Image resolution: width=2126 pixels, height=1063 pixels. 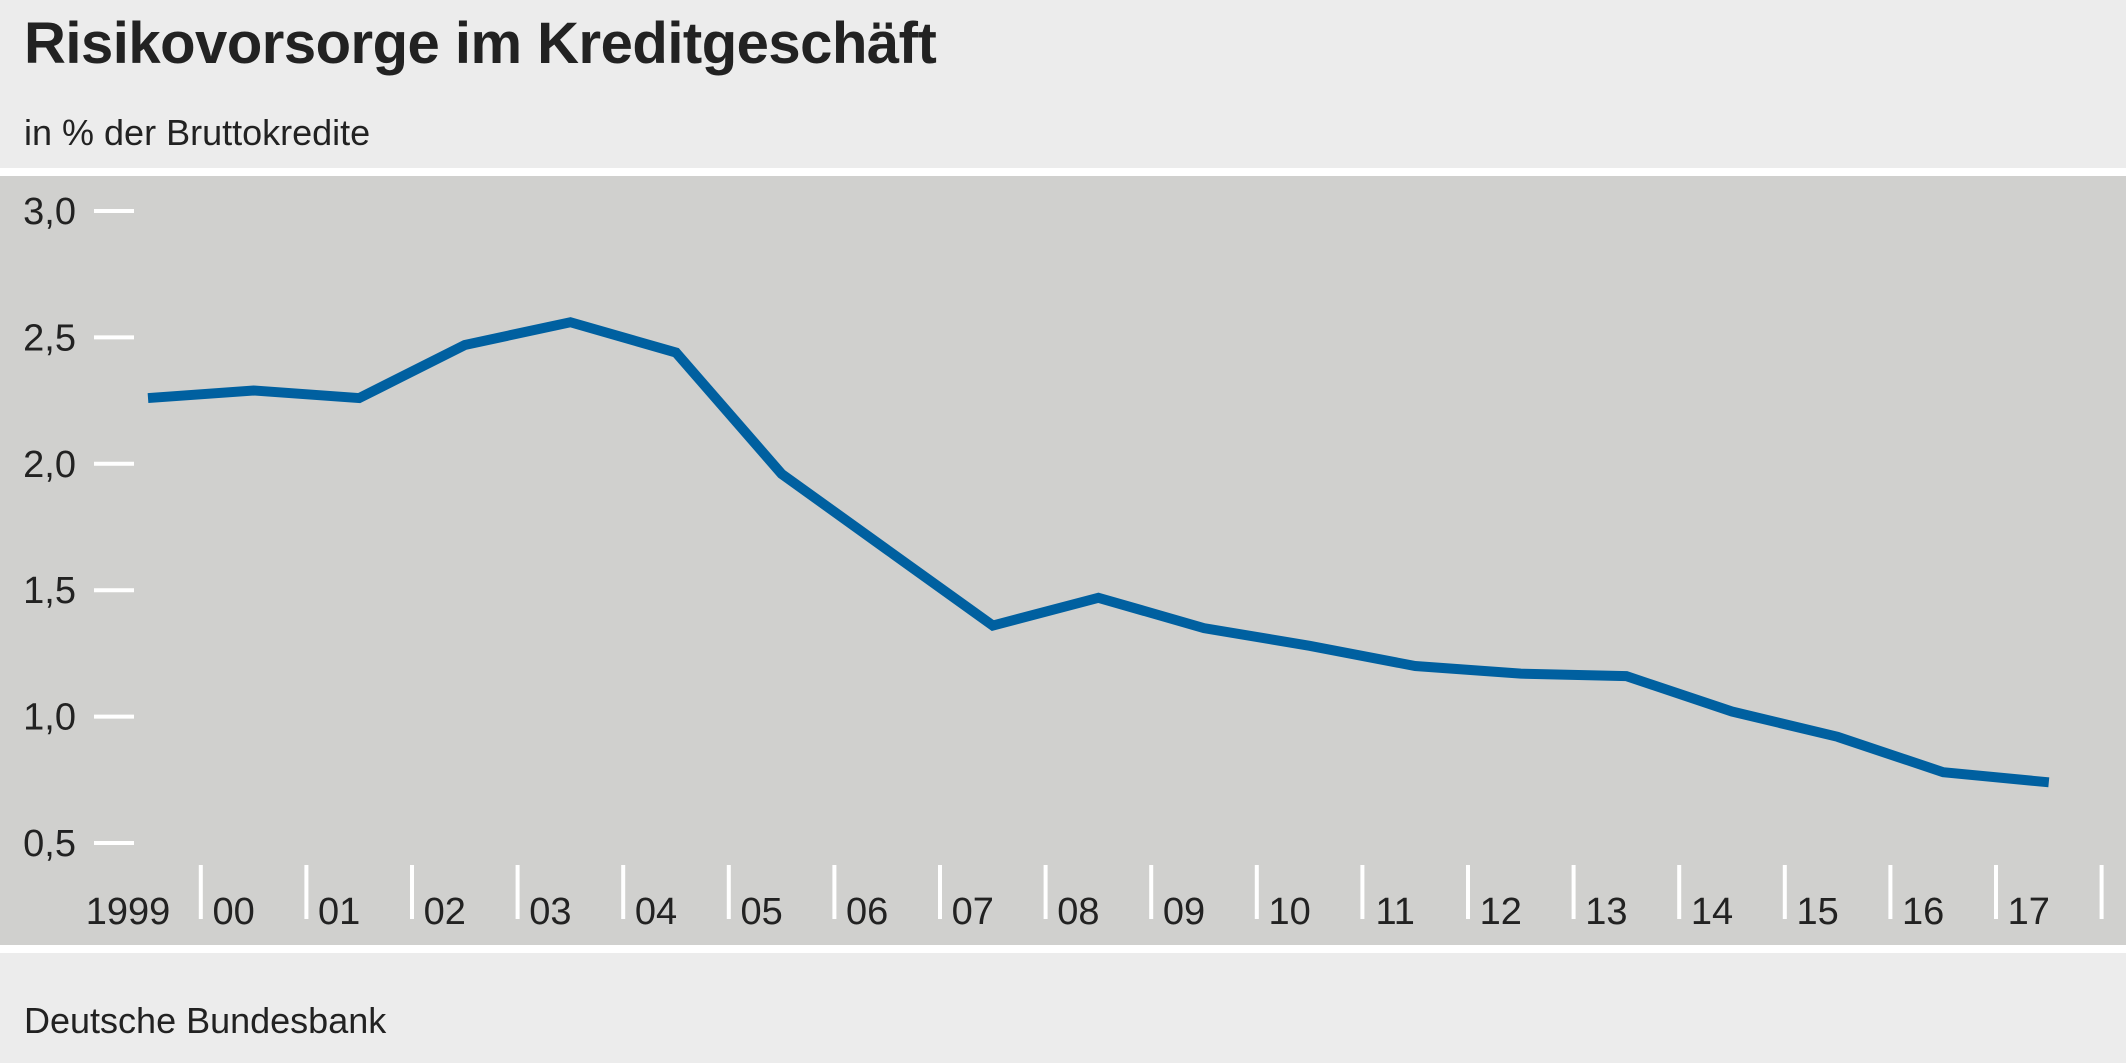 What do you see at coordinates (550, 912) in the screenshot?
I see `x-tick-label: 03` at bounding box center [550, 912].